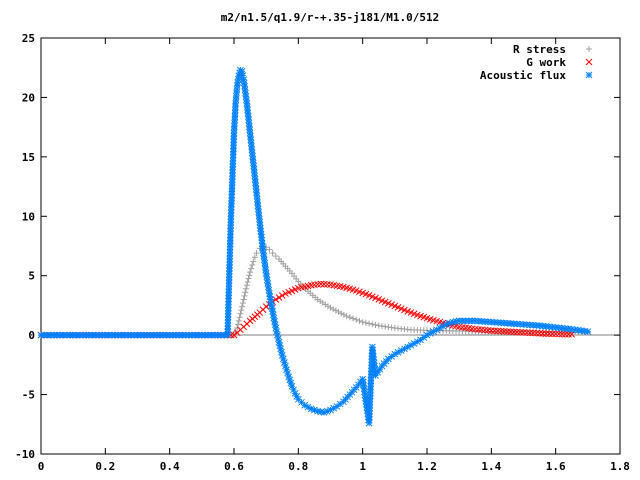  I want to click on x-tick-label: 1.6, so click(556, 466).